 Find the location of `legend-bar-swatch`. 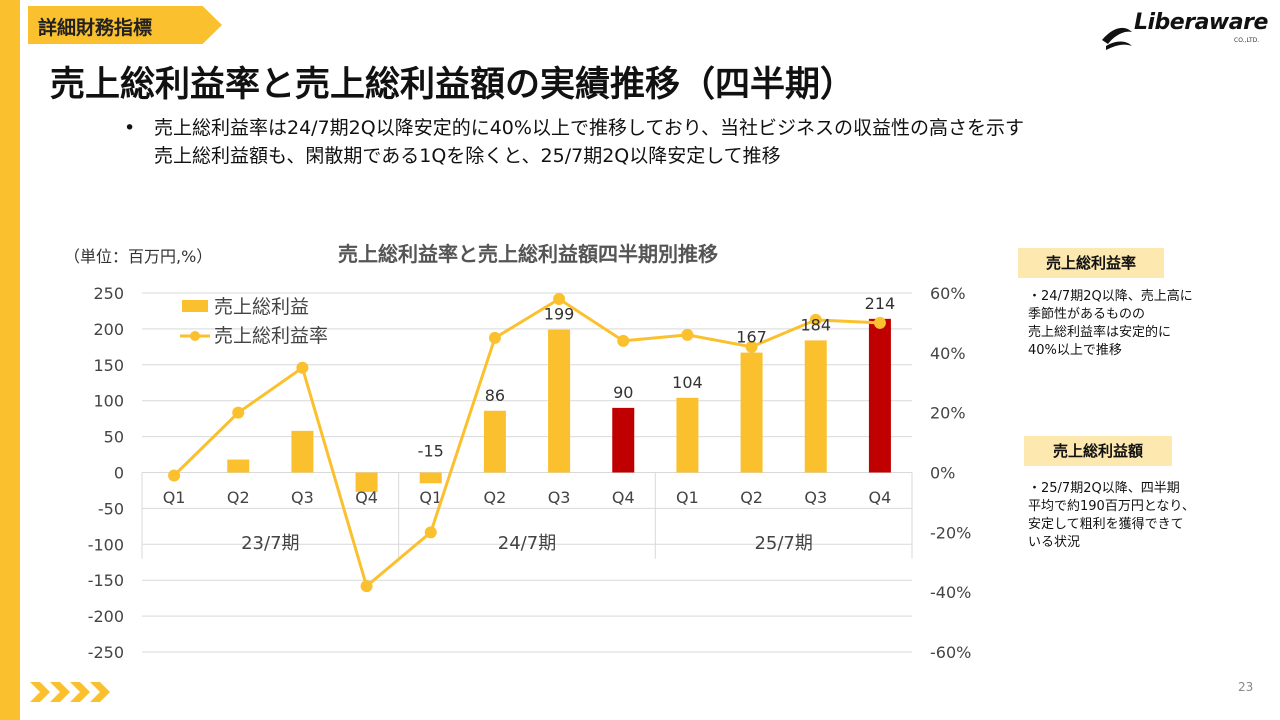

legend-bar-swatch is located at coordinates (195, 306).